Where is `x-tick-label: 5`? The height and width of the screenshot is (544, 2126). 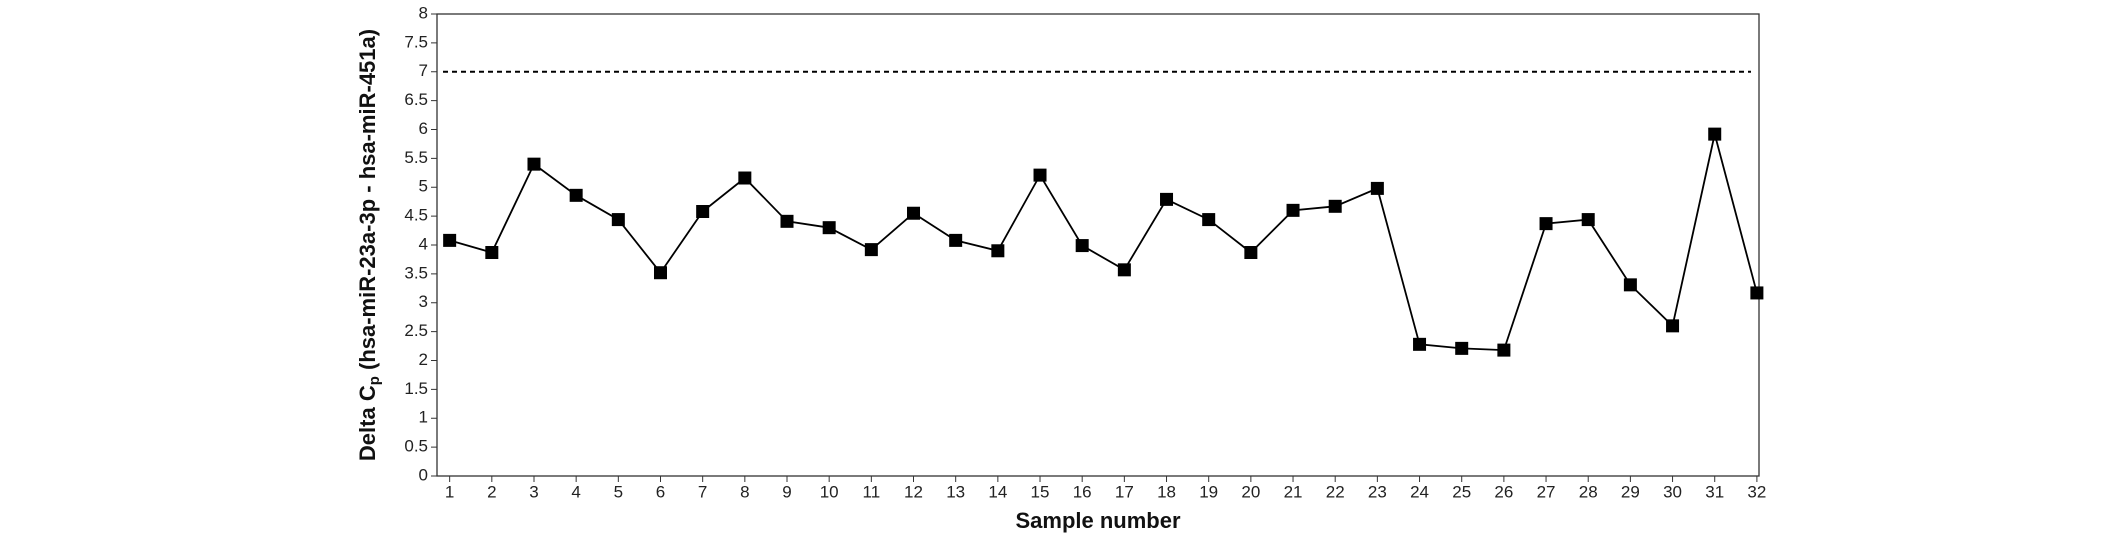
x-tick-label: 5 is located at coordinates (618, 491).